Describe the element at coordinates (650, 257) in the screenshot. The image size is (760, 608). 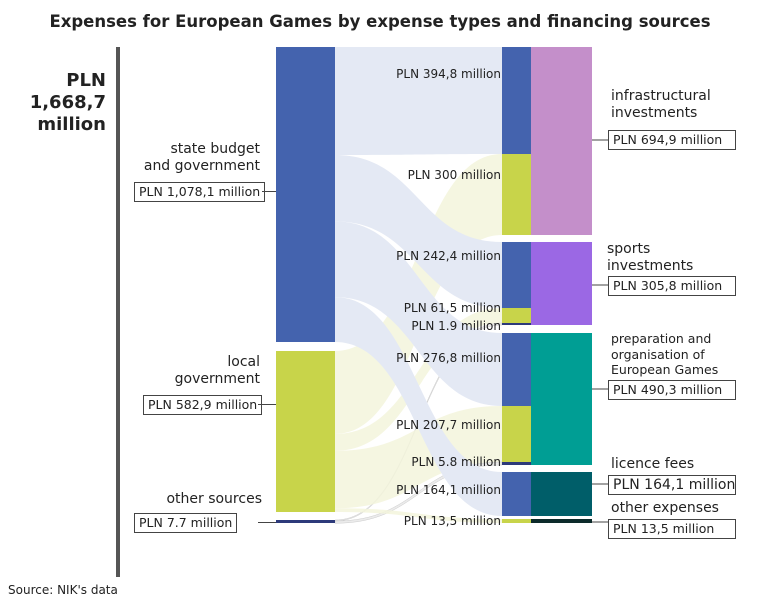
I see `target-label-sports: sports investments` at that location.